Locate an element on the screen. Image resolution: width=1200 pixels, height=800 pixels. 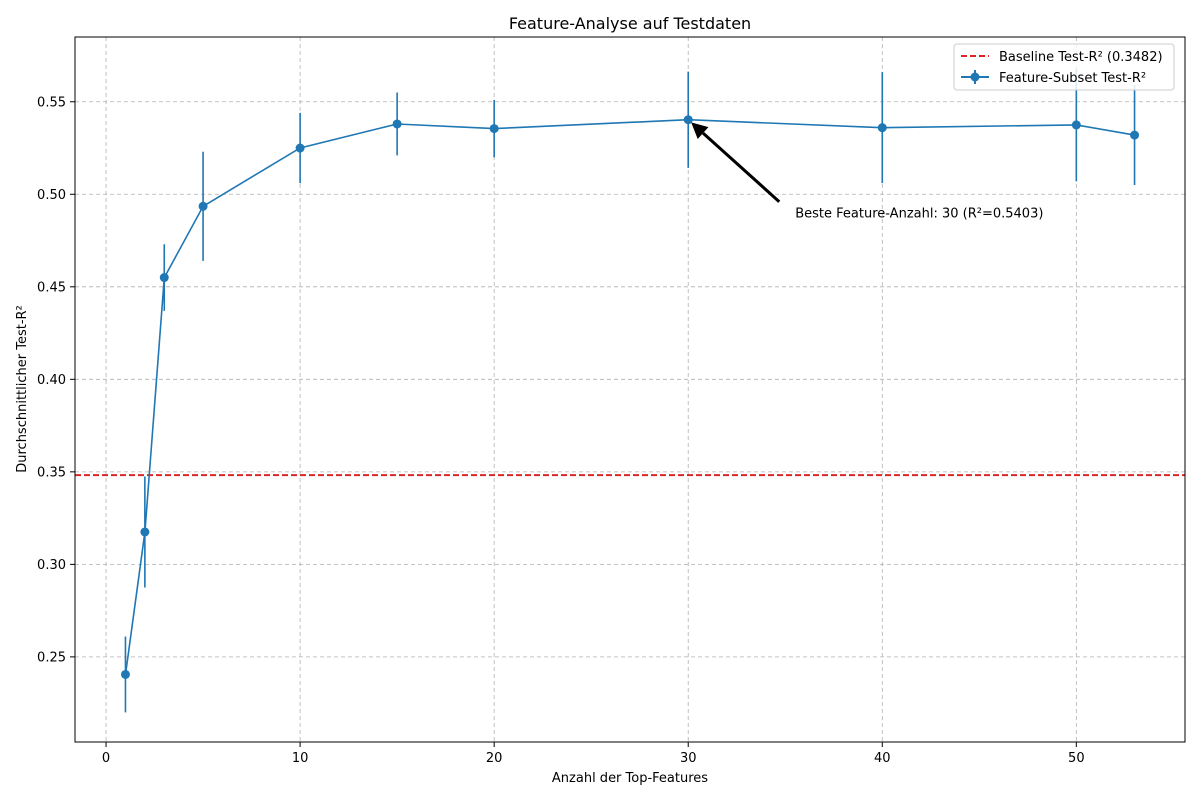
x-tick-label: 50 is located at coordinates (1076, 758).